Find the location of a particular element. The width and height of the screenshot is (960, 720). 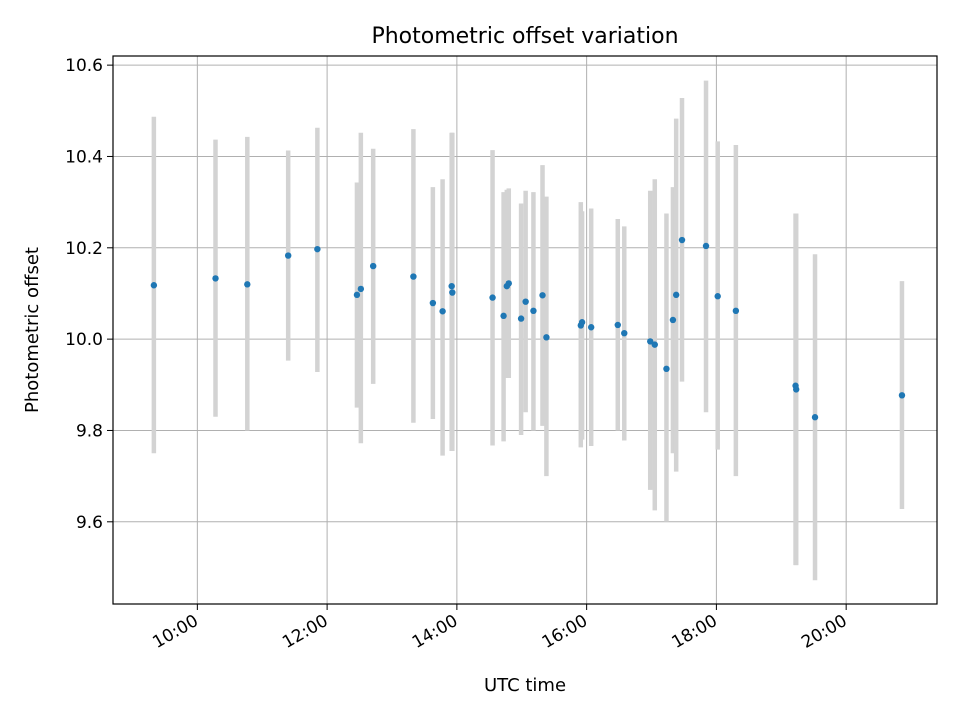

chart-title: Photometric offset variation is located at coordinates (524, 36).